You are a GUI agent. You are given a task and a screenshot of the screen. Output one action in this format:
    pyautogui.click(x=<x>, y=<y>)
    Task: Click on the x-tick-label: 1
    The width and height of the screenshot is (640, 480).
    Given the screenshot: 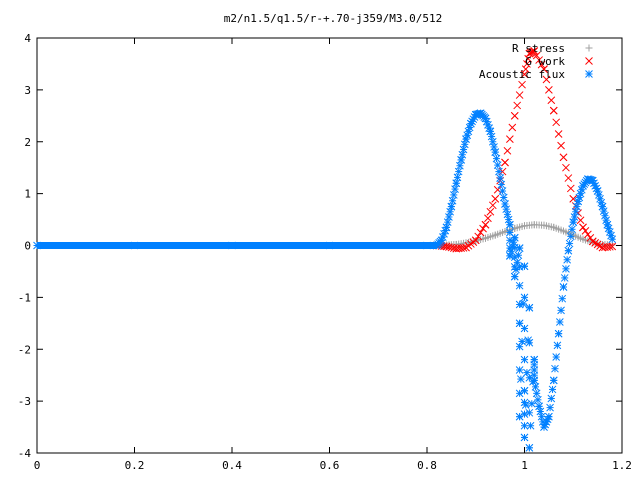 What is the action you would take?
    pyautogui.click(x=524, y=465)
    